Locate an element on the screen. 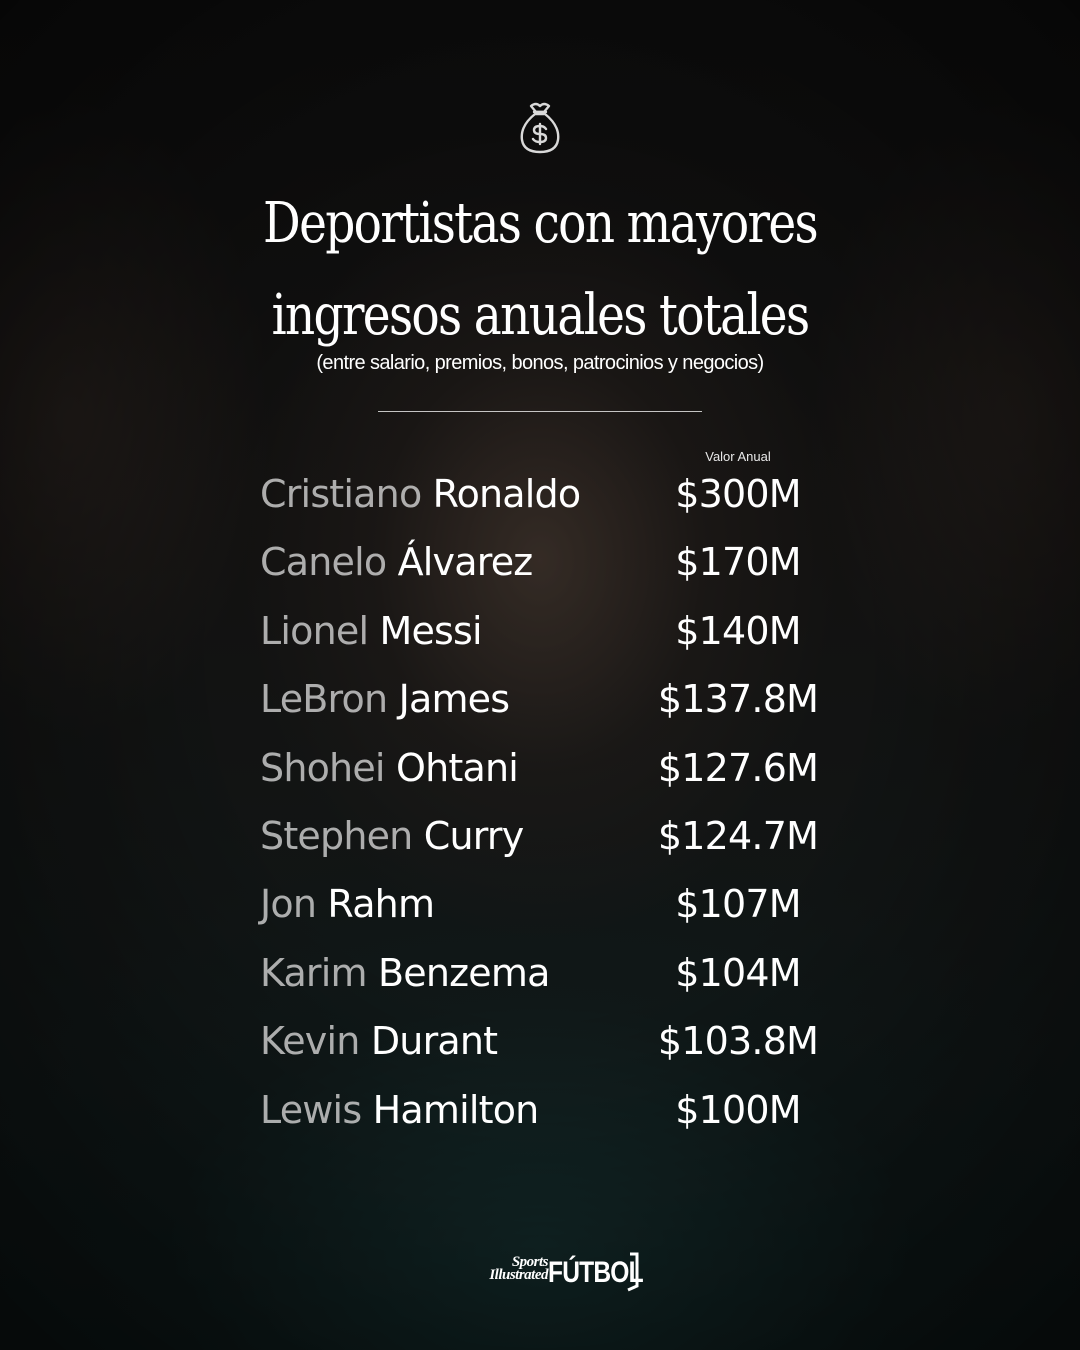 This screenshot has width=1080, height=1350. annual-value: $100M is located at coordinates (738, 1109).